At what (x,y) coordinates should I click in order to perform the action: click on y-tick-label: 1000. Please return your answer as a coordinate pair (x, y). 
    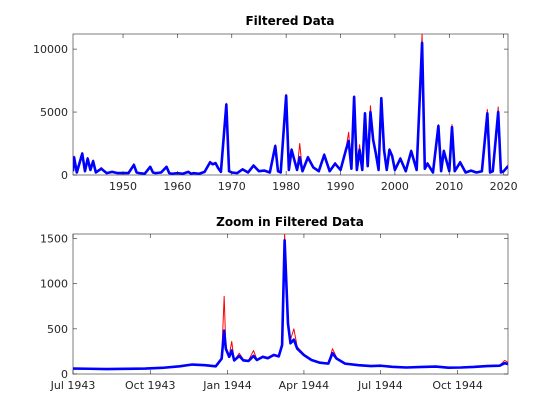
    Looking at the image, I should click on (54, 284).